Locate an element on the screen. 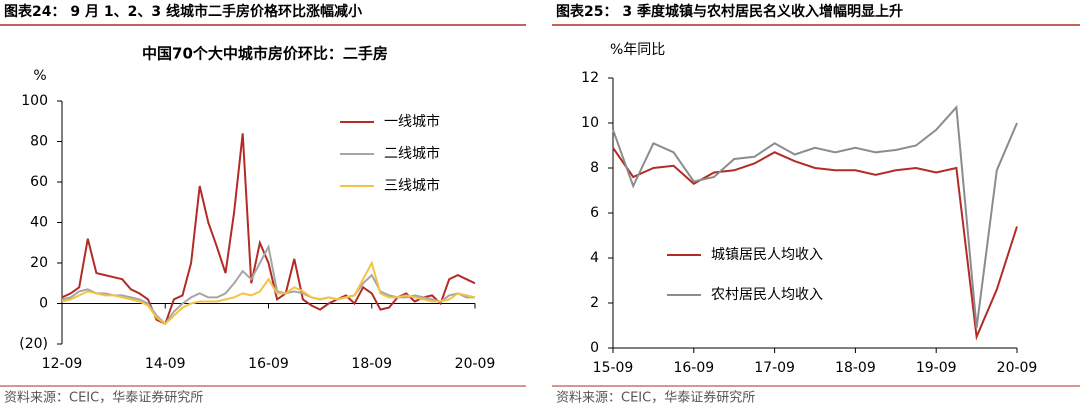 This screenshot has height=408, width=1080. x-tick-label: 12-09 is located at coordinates (62, 364).